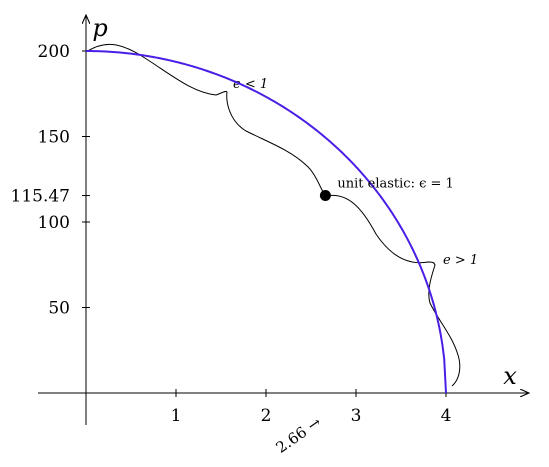 The image size is (549, 467). What do you see at coordinates (40, 197) in the screenshot?
I see `y-tick-label: 115.47` at bounding box center [40, 197].